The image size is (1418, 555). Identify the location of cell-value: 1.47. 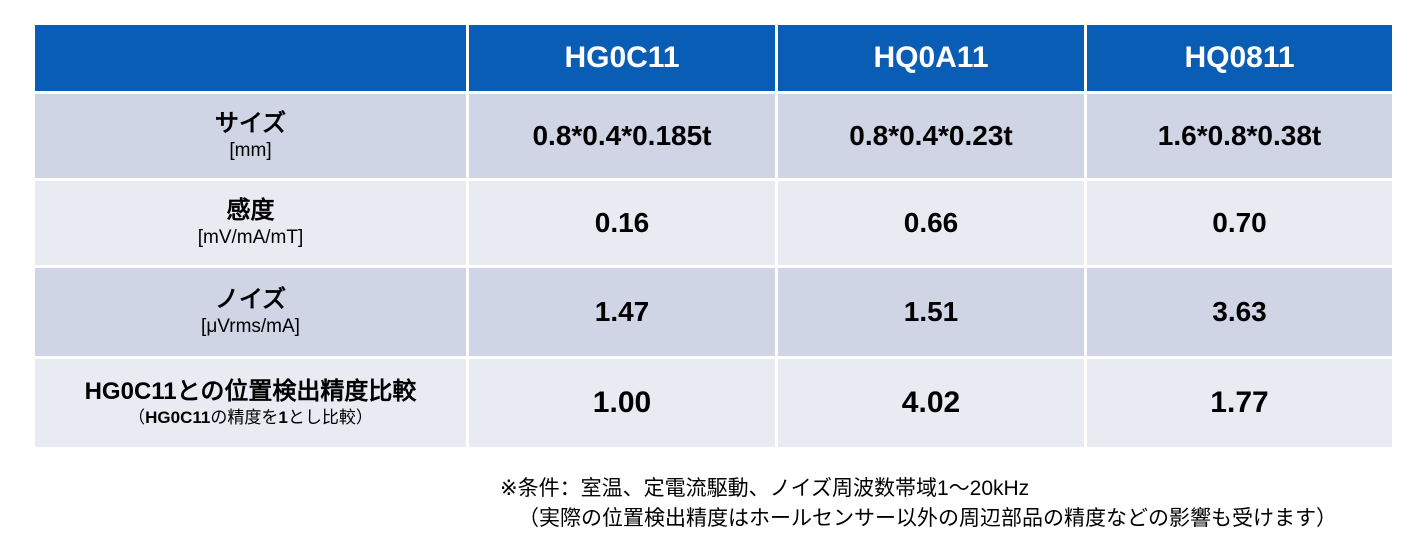
(622, 312).